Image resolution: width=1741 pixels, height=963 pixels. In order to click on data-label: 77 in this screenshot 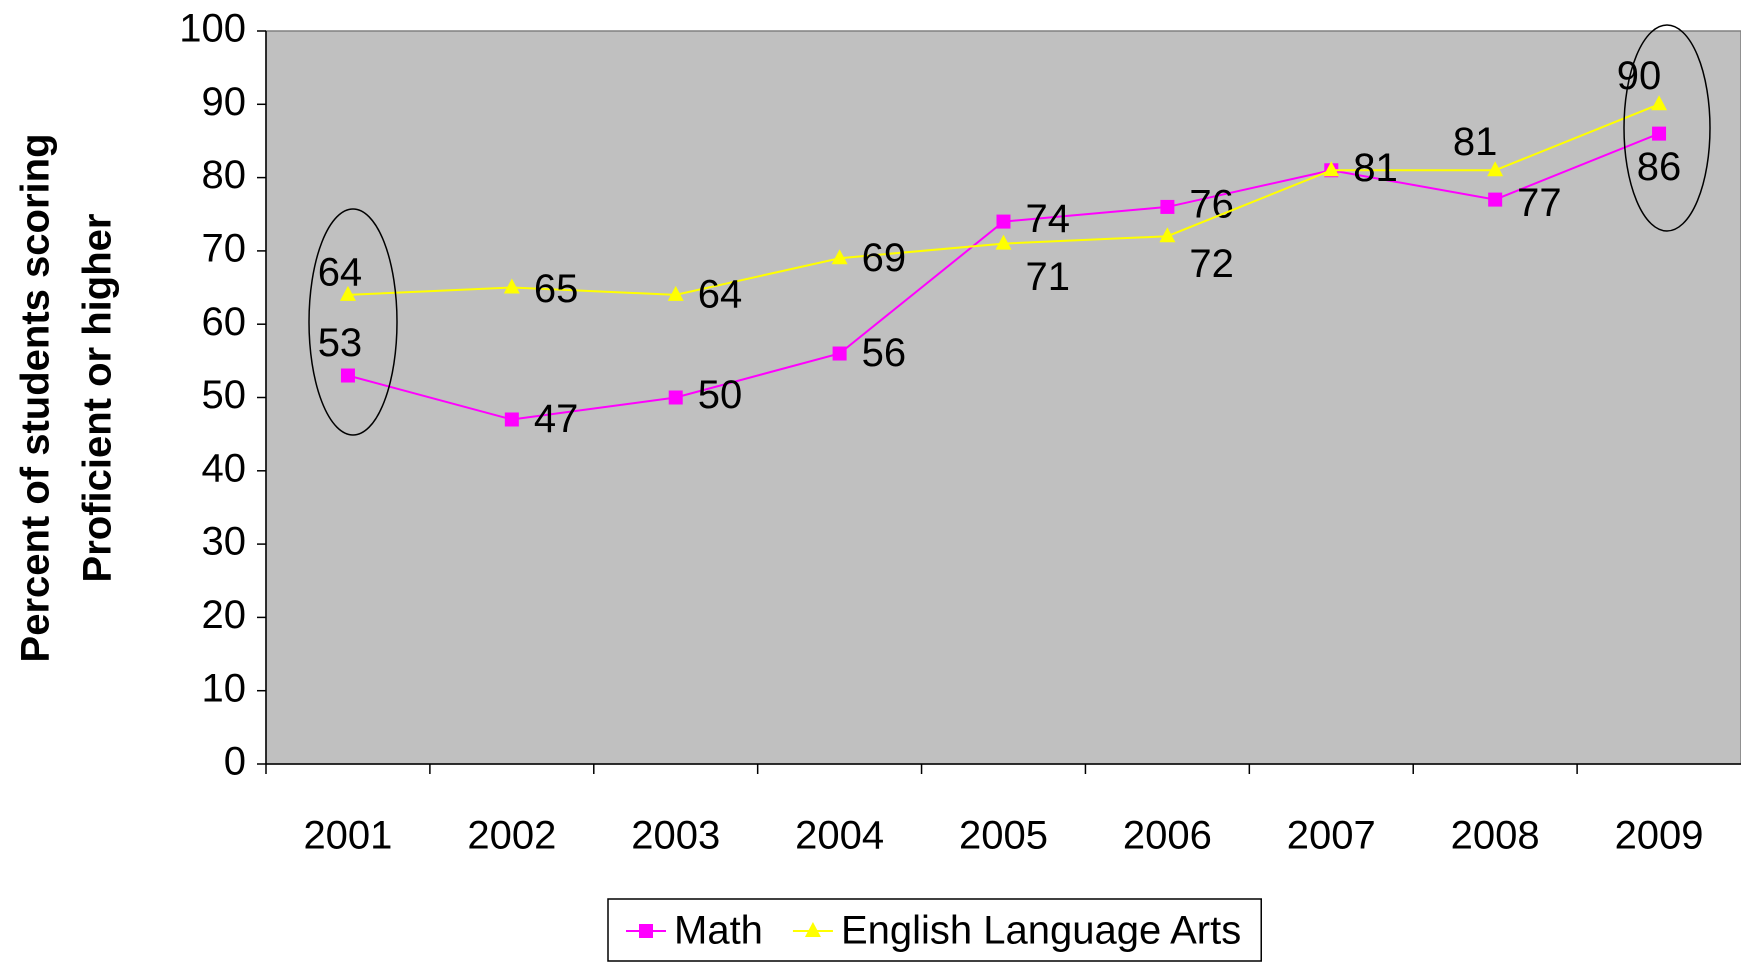, I will do `click(1539, 203)`.